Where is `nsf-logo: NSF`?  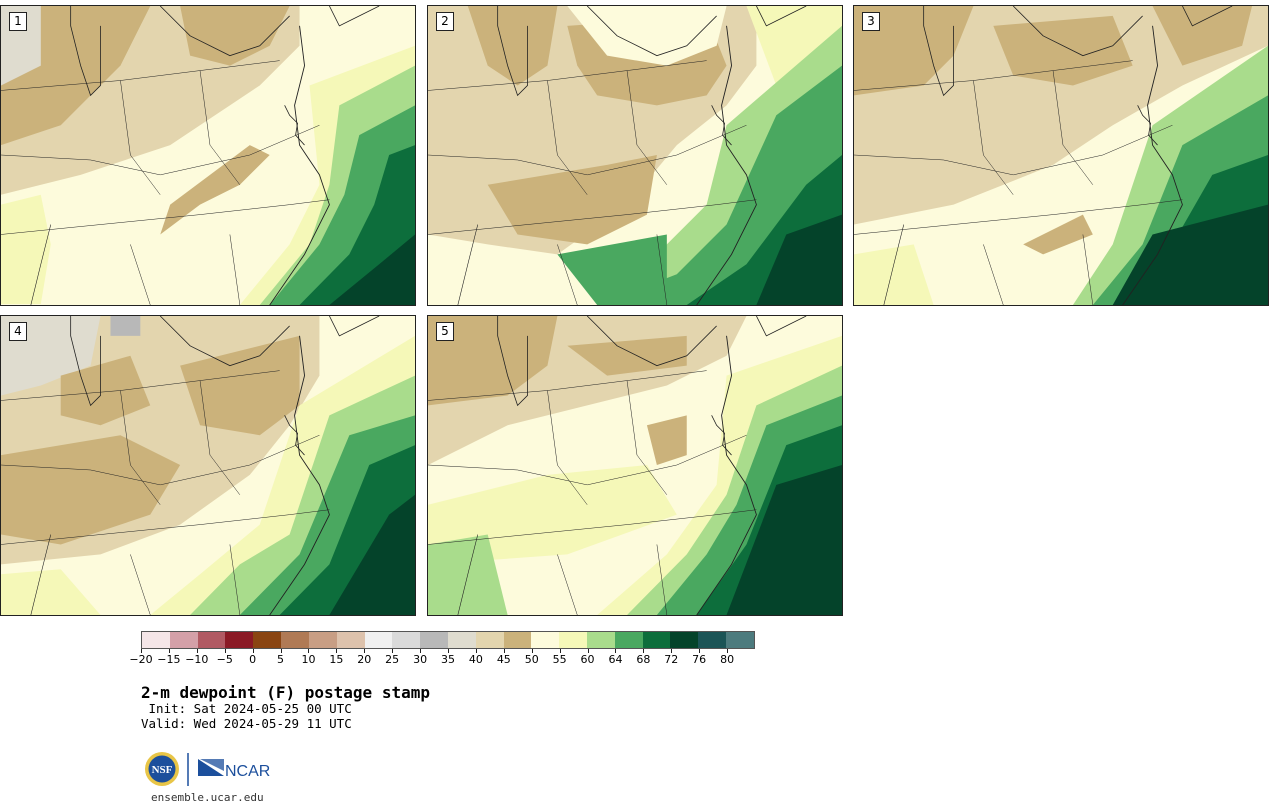 nsf-logo: NSF is located at coordinates (162, 769).